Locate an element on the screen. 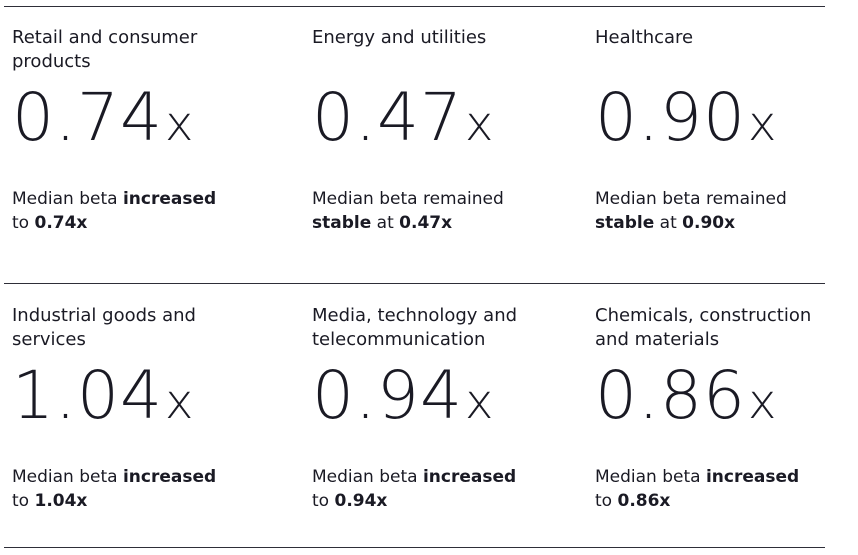 This screenshot has width=858, height=555. description-text: 0.74x is located at coordinates (61, 223).